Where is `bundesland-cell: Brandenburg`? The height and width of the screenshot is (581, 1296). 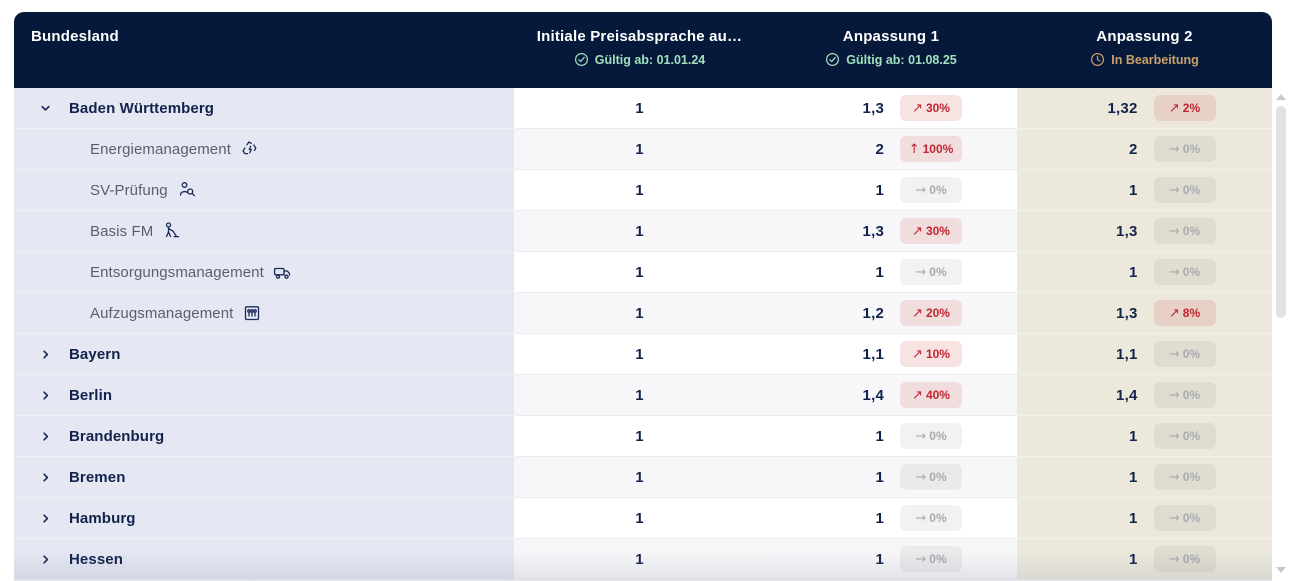 bundesland-cell: Brandenburg is located at coordinates (264, 436).